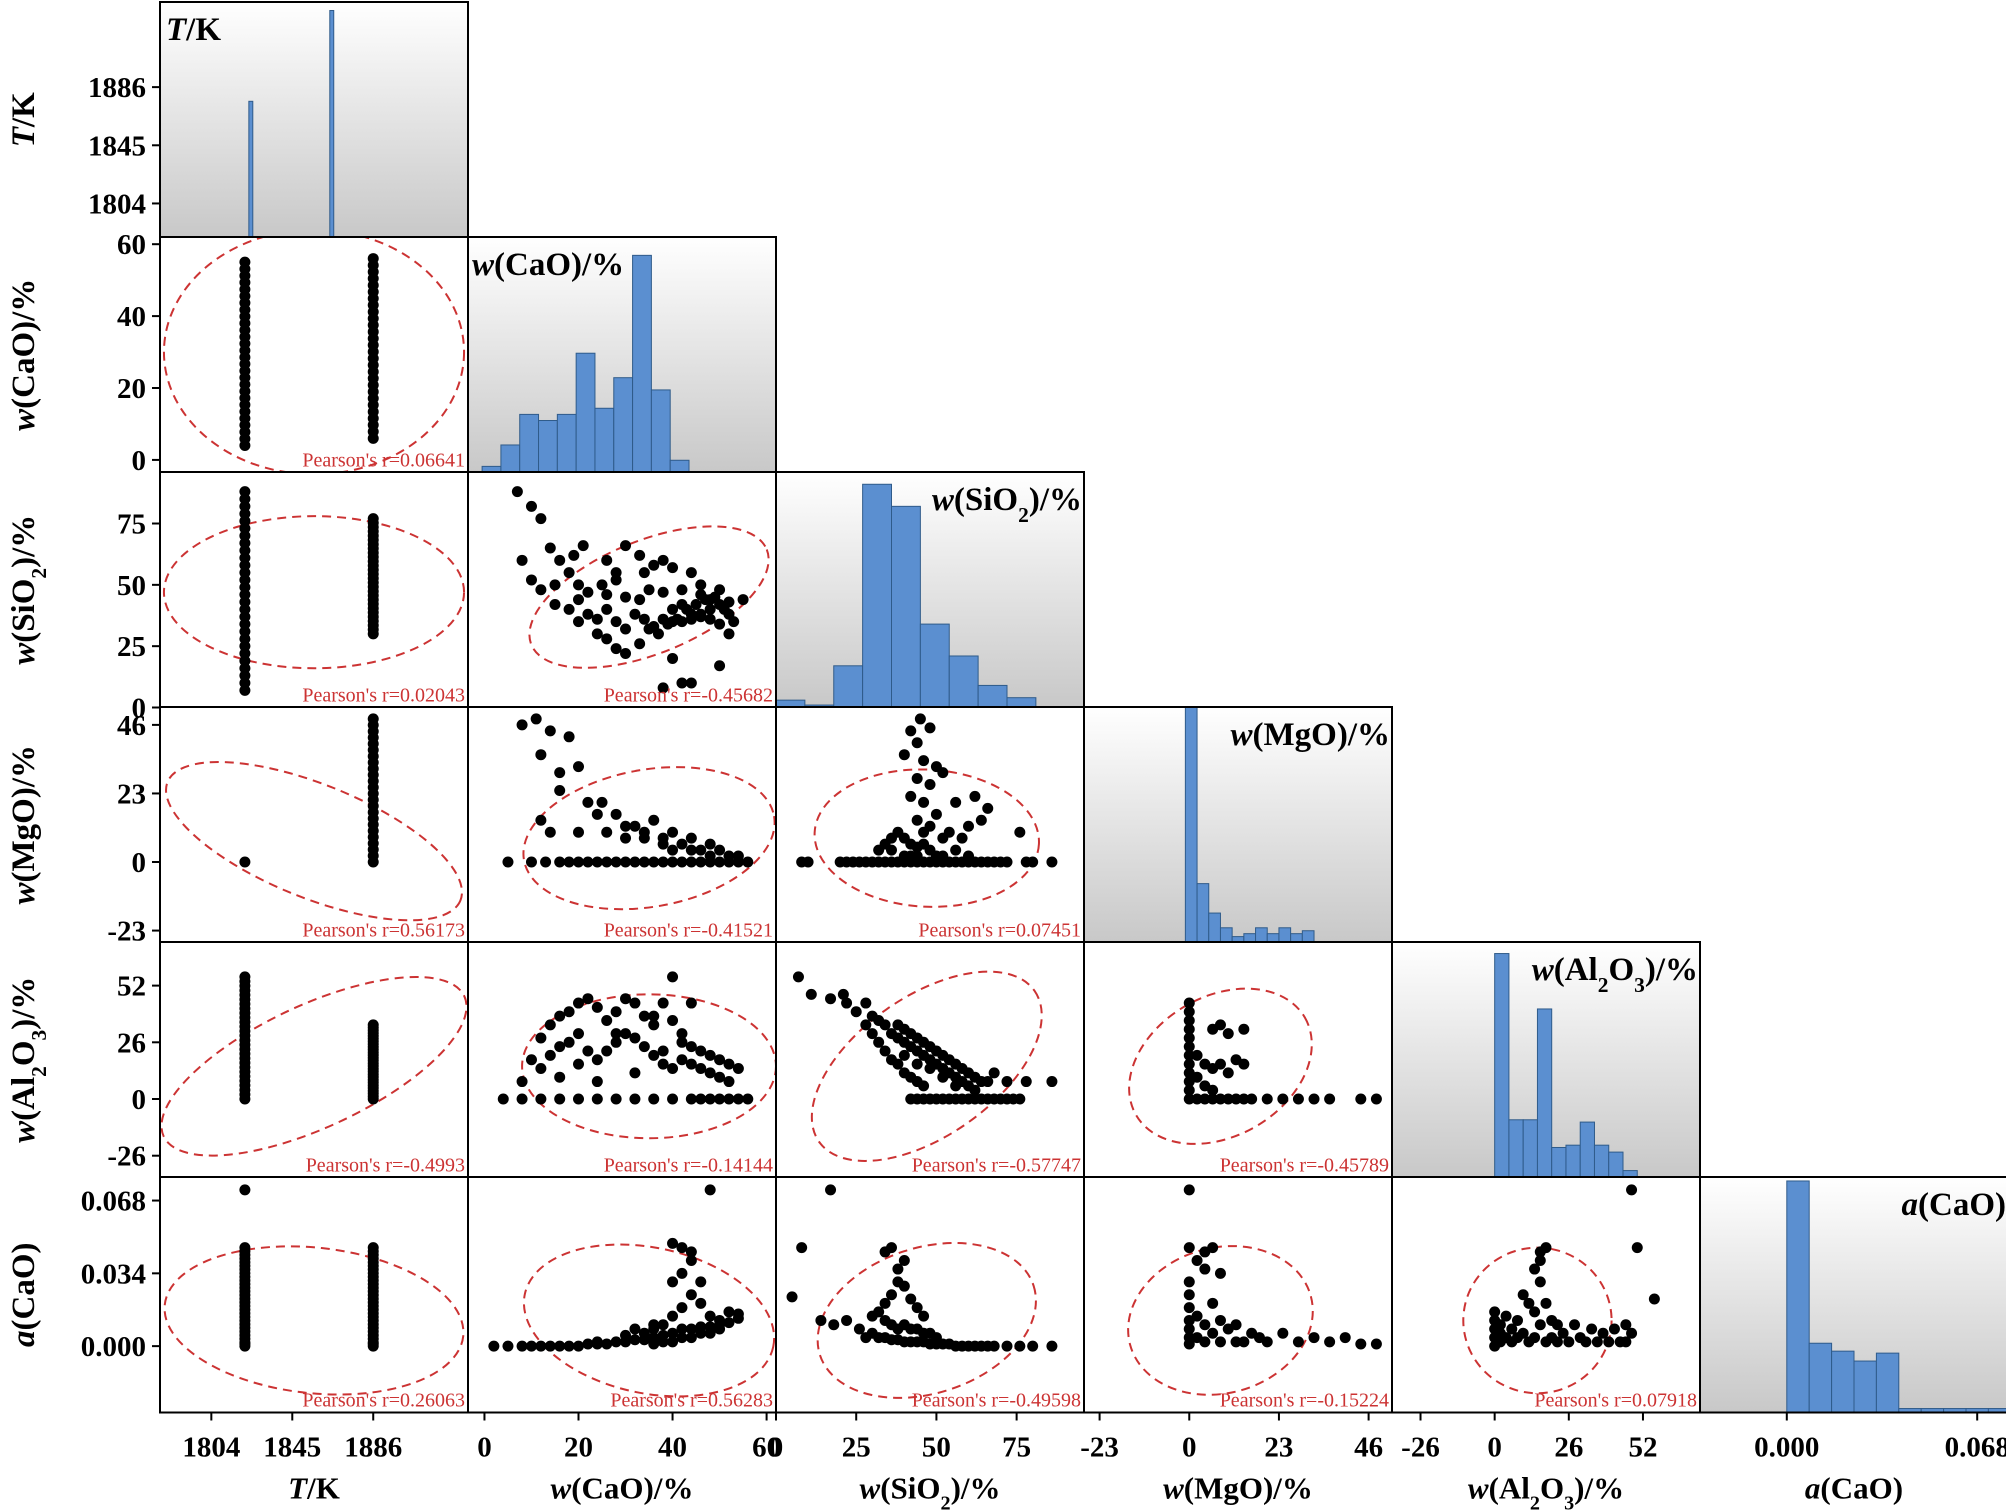 The height and width of the screenshot is (1512, 2006). Describe the element at coordinates (622, 1060) in the screenshot. I see `scatter-panel-Al2O3-vs-CaO: Pearson's r=-0.14144` at that location.